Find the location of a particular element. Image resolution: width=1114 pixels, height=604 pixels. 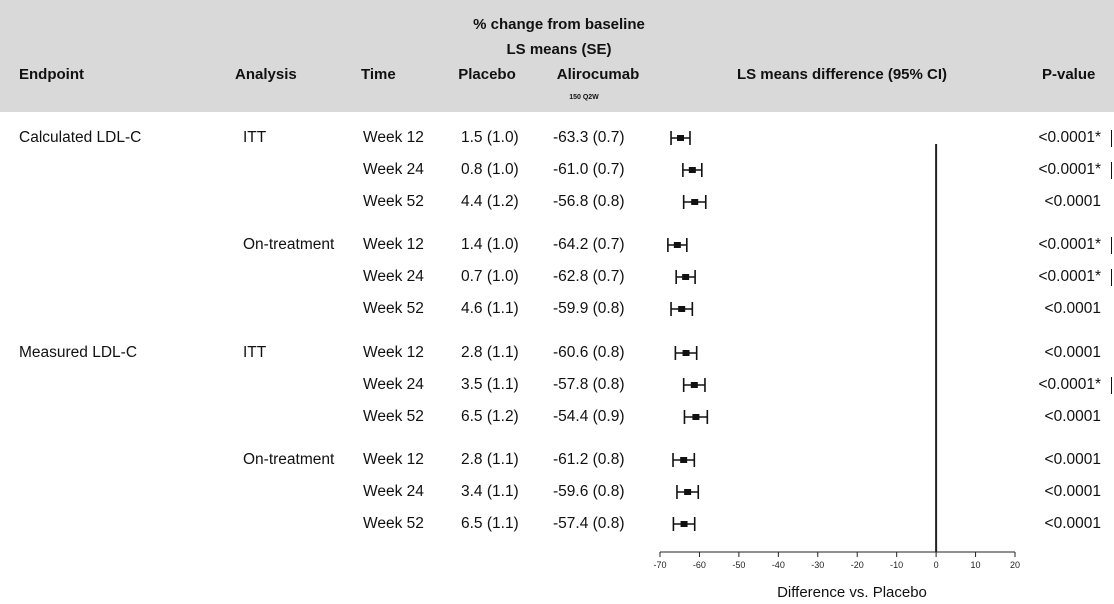

x-tick-label: -20 is located at coordinates (857, 565).